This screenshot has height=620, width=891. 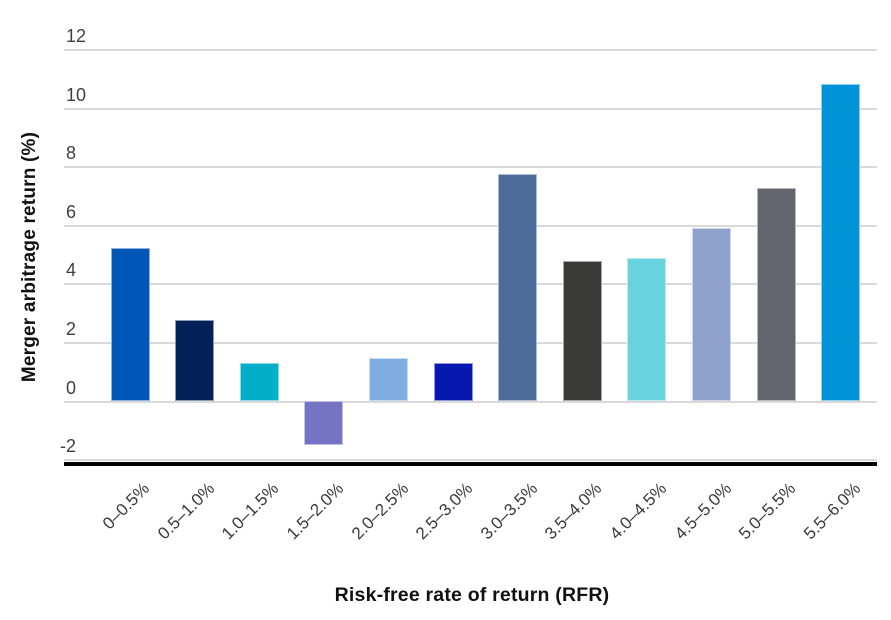 I want to click on y-tick-label: 0, so click(x=71, y=387).